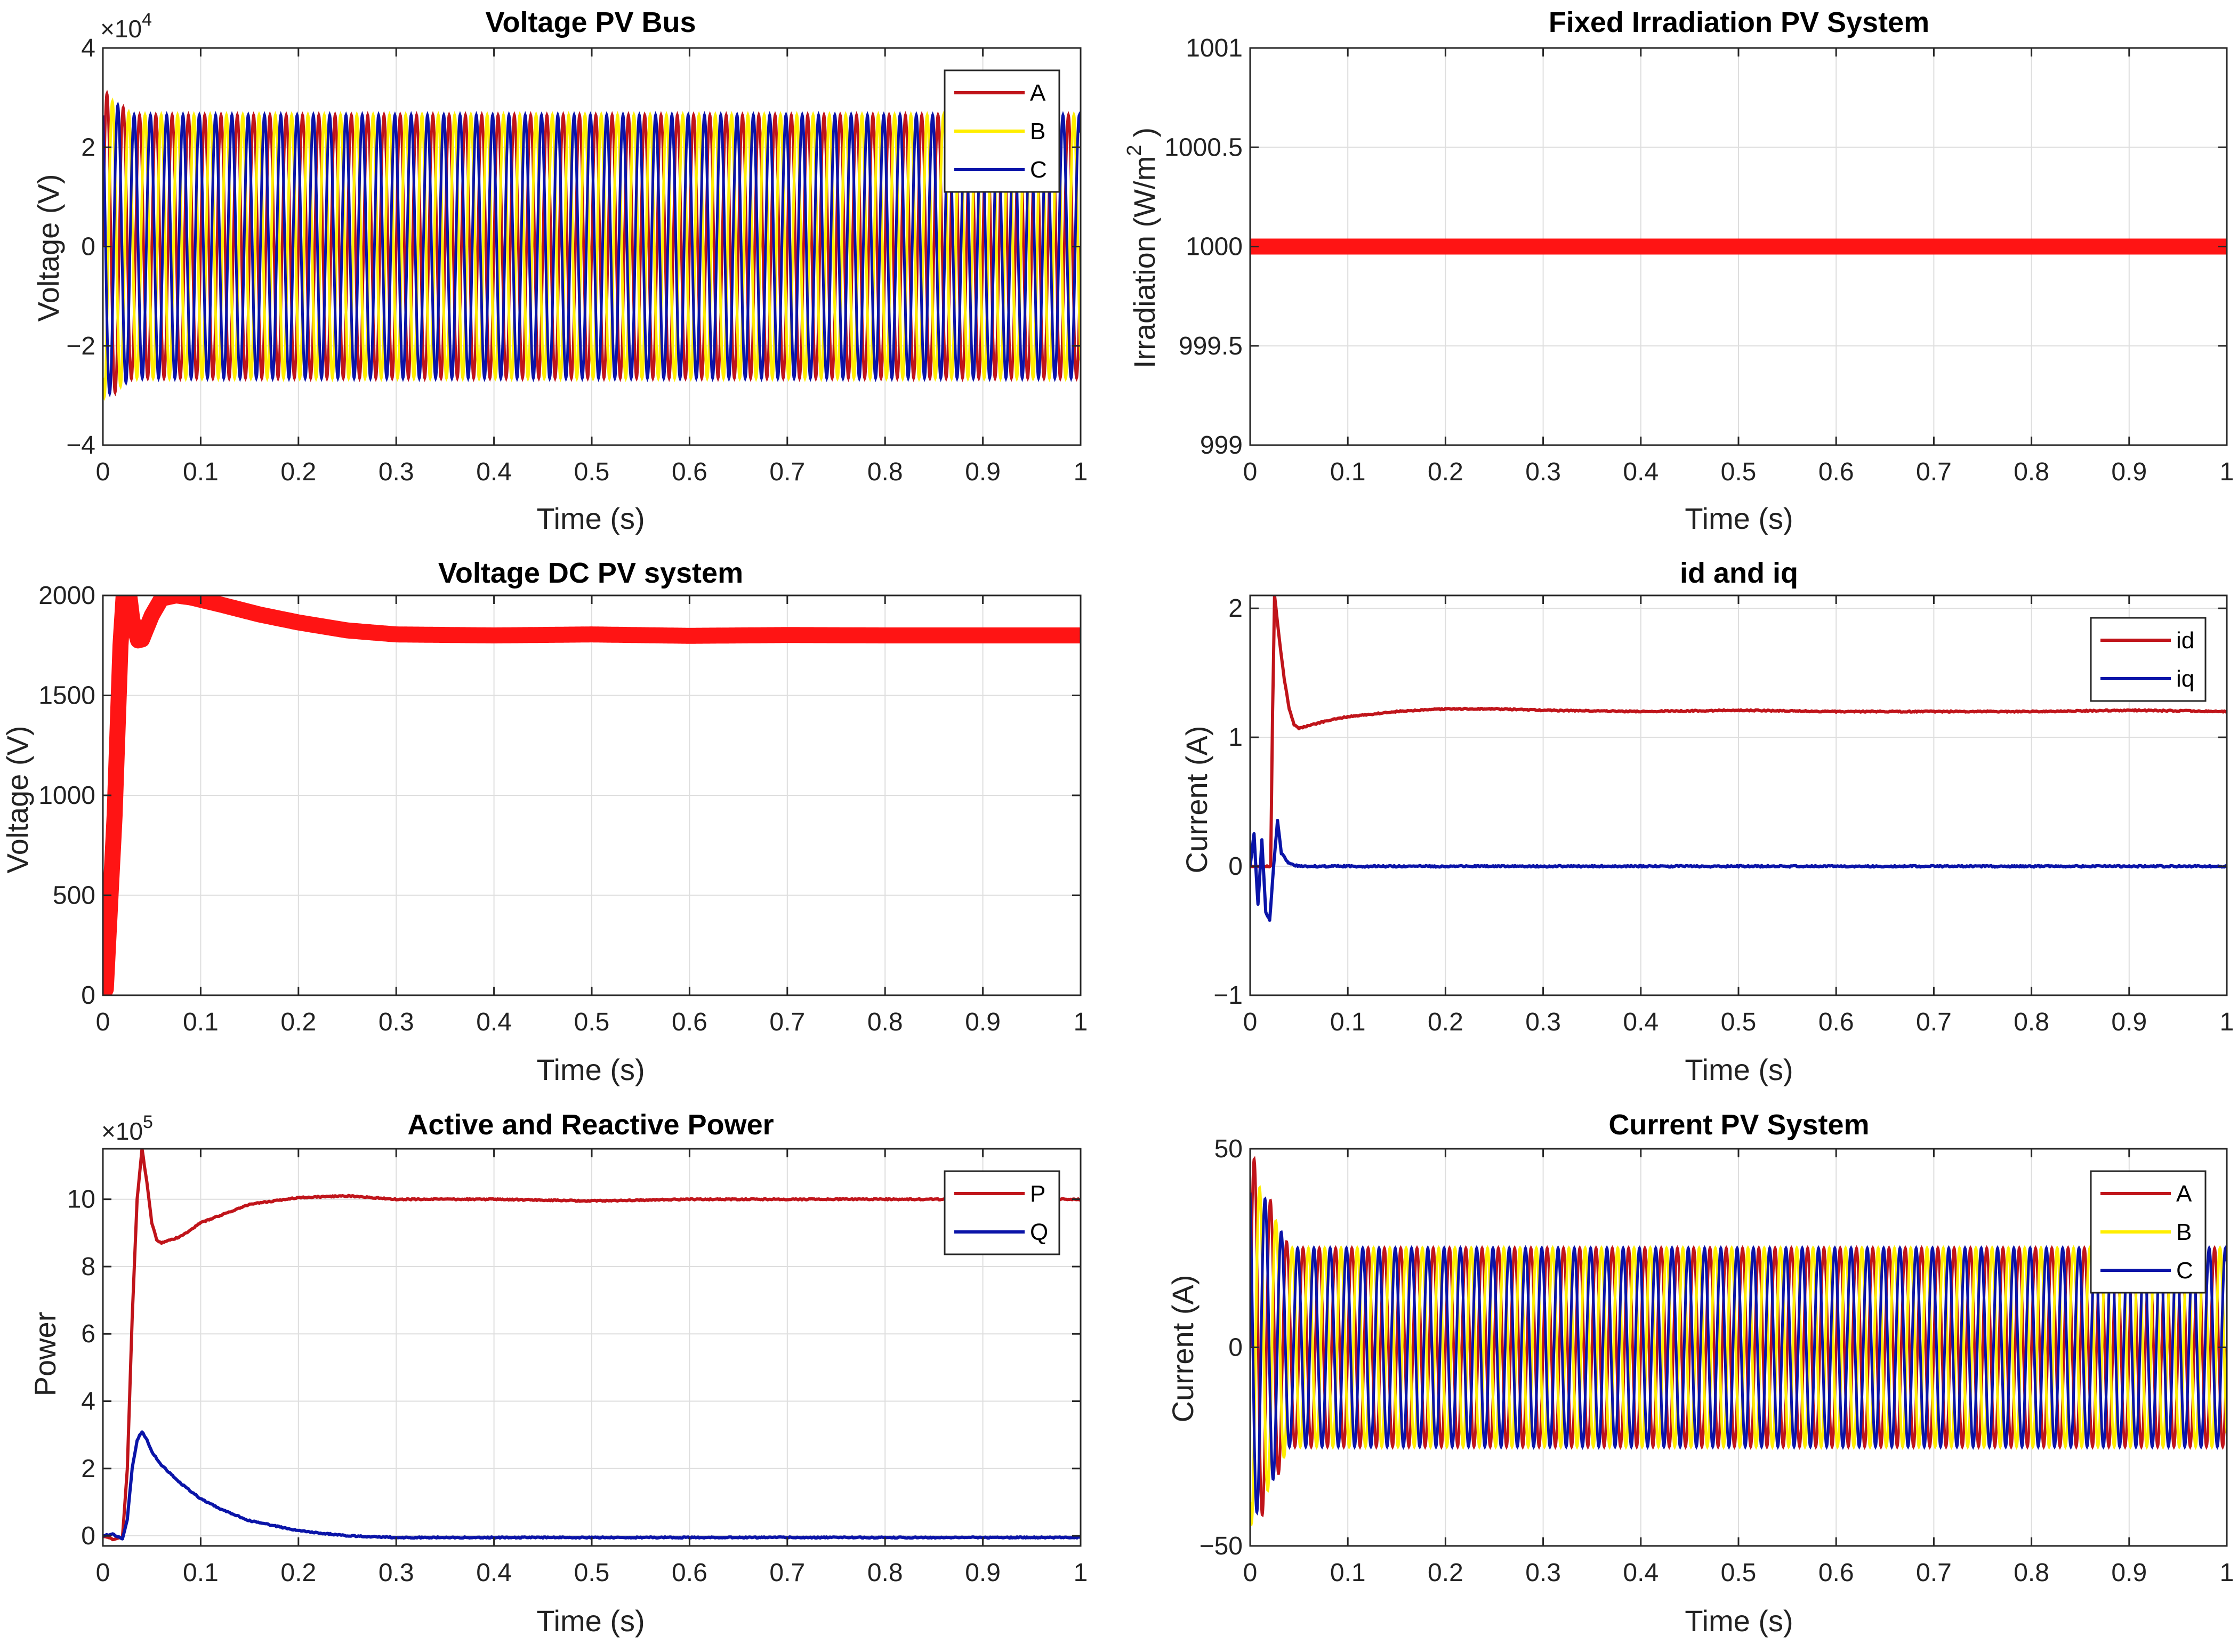 The height and width of the screenshot is (1652, 2238). What do you see at coordinates (1228, 1149) in the screenshot?
I see `y-tick-label: 50` at bounding box center [1228, 1149].